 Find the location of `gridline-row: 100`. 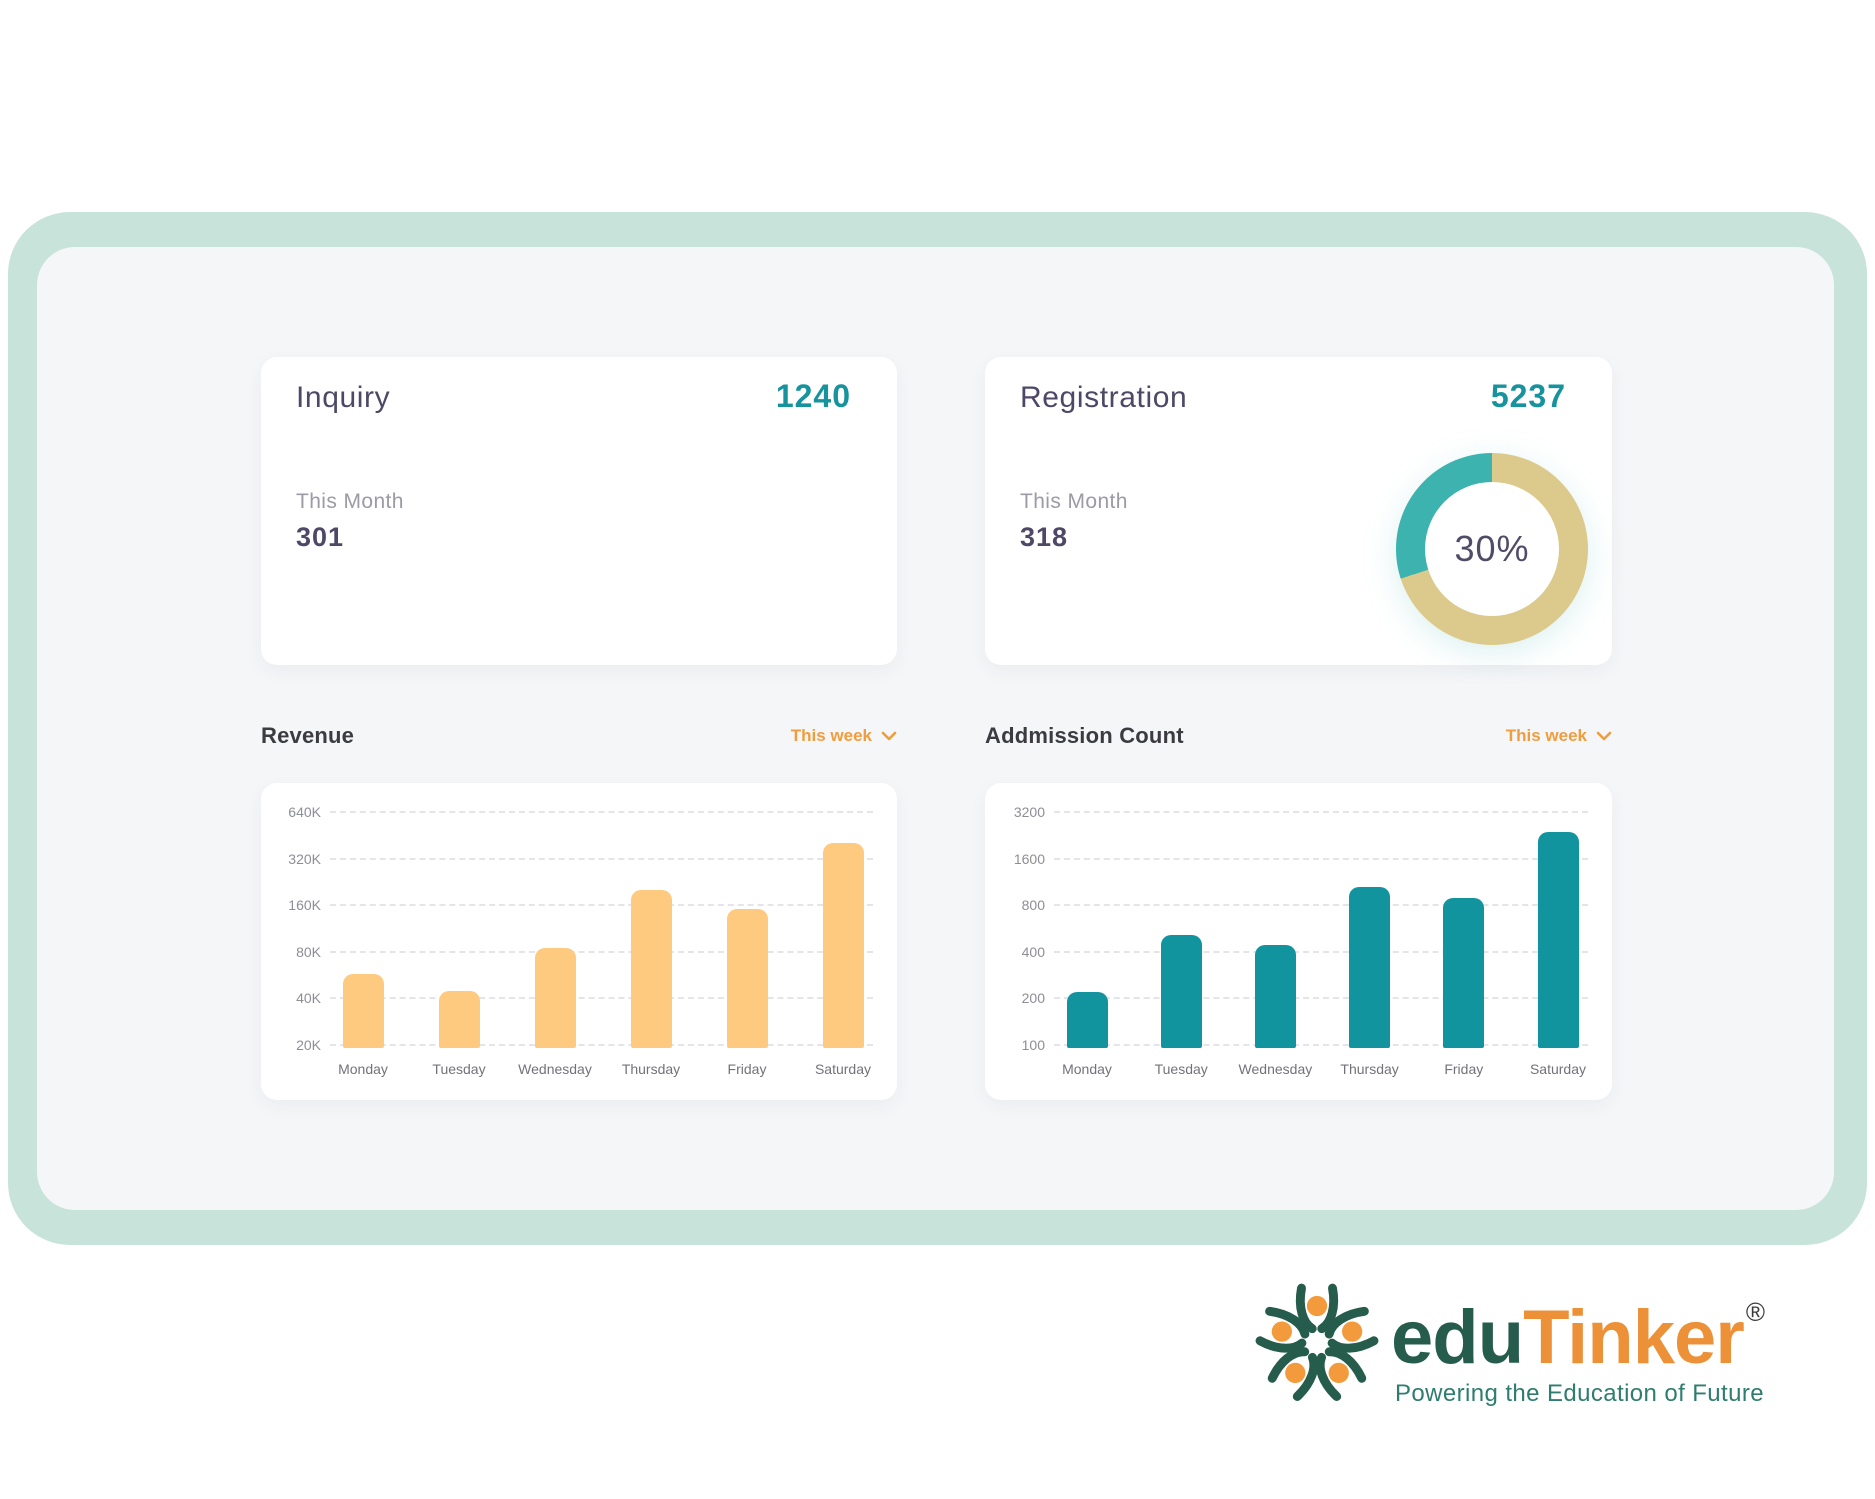

gridline-row: 100 is located at coordinates (1293, 1045).